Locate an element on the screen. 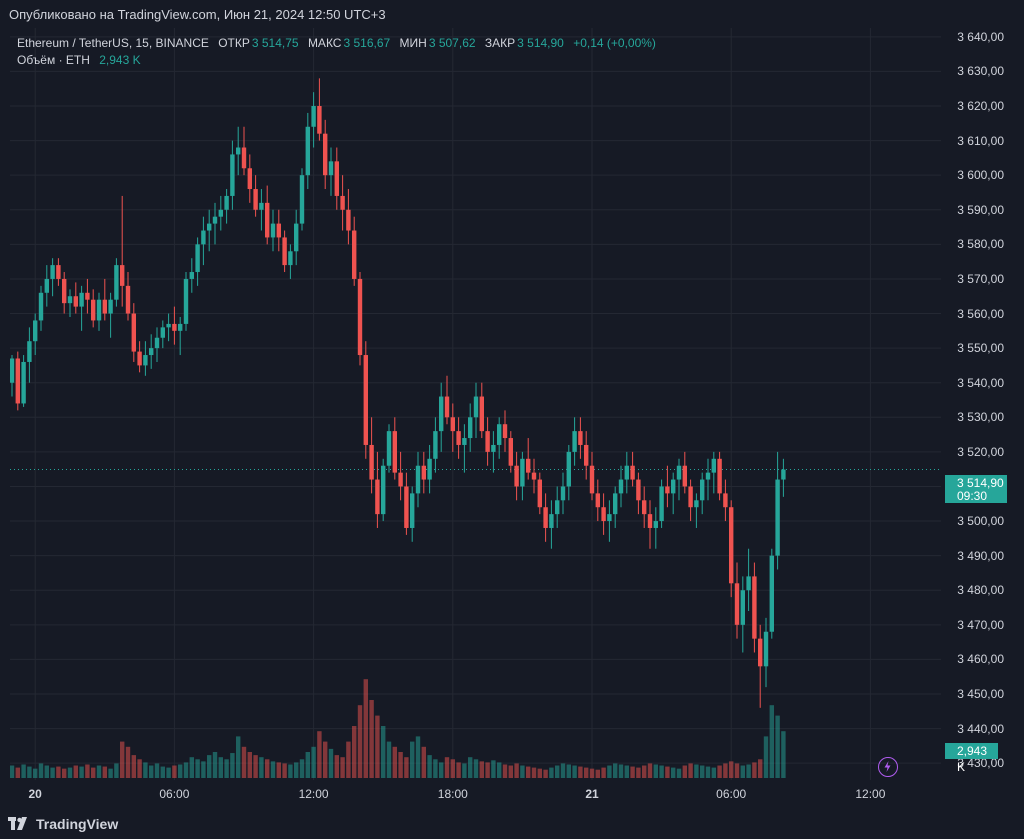  time-axis-label: 20 is located at coordinates (35, 794).